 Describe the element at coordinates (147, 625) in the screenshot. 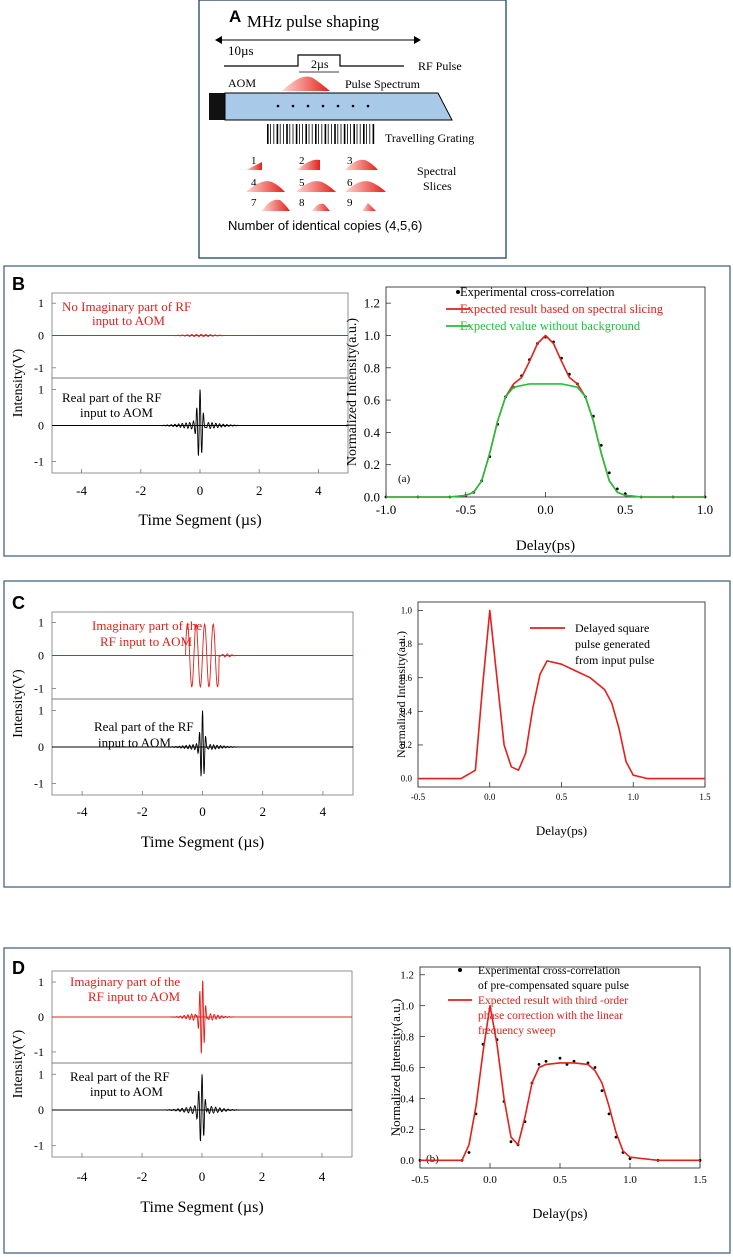

I see `rf-imag-label: Imaginary part of the` at that location.